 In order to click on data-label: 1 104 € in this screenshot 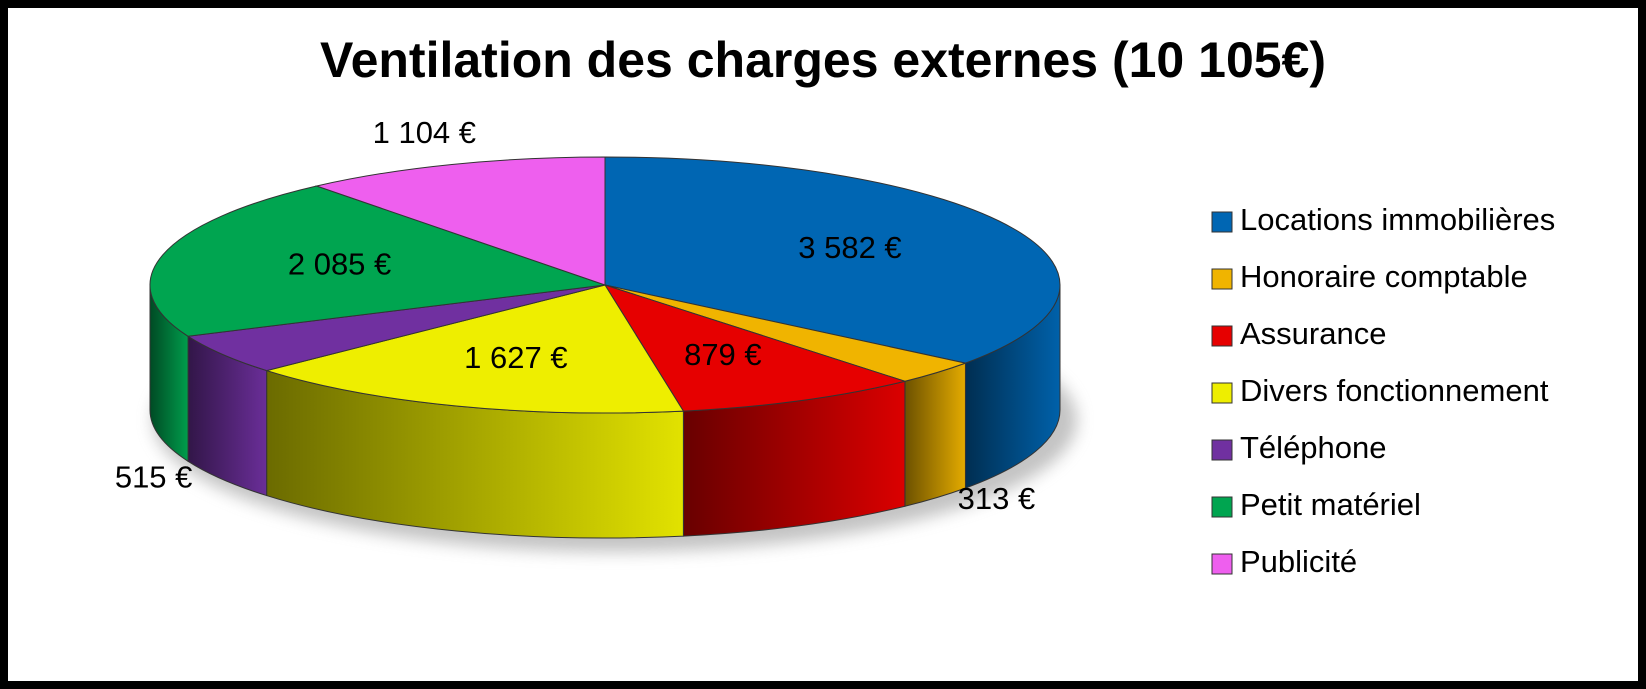, I will do `click(424, 132)`.